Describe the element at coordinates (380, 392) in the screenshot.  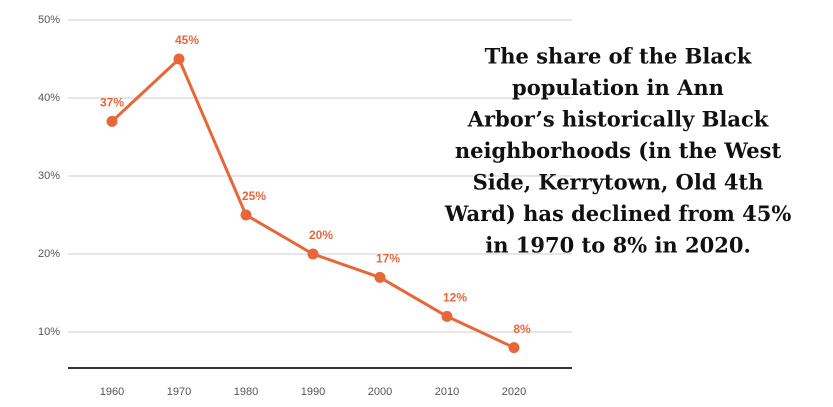
I see `x-tick-label: 2000` at that location.